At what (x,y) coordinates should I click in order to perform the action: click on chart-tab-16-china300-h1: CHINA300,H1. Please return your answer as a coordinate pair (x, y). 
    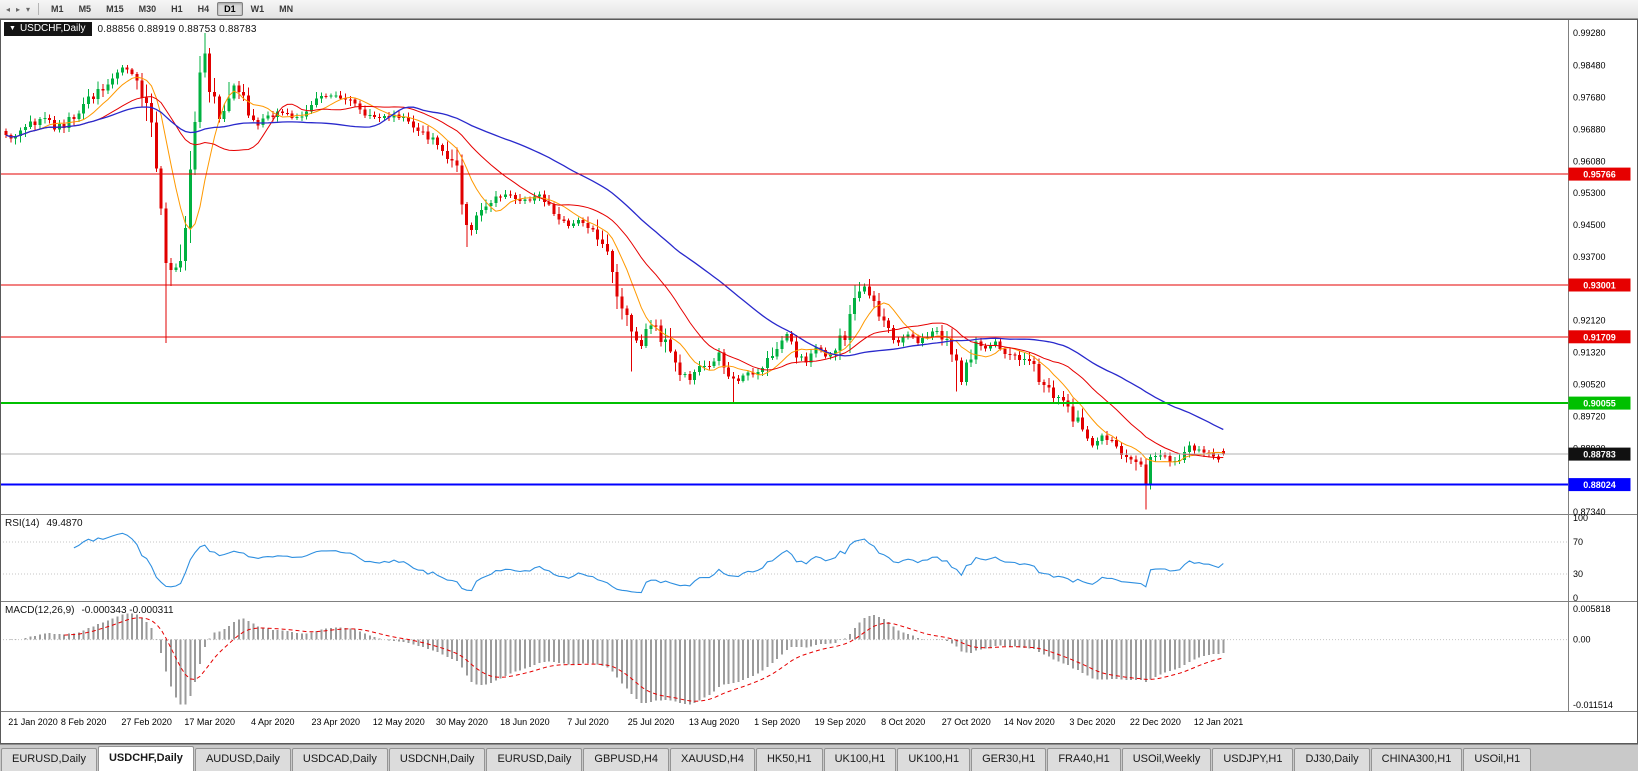
    Looking at the image, I should click on (1416, 759).